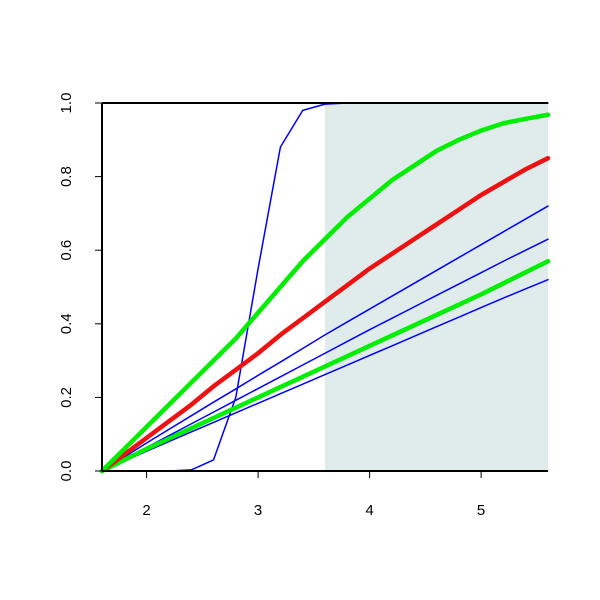 The height and width of the screenshot is (600, 600). What do you see at coordinates (66, 397) in the screenshot?
I see `y-tick-label: 0.2` at bounding box center [66, 397].